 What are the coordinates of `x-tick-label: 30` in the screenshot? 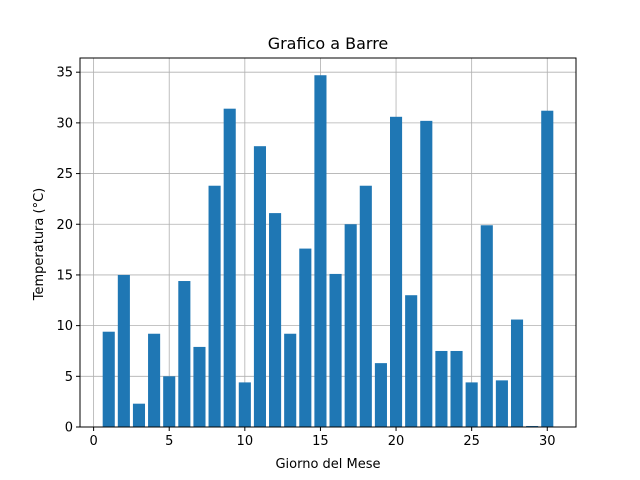 It's located at (547, 441).